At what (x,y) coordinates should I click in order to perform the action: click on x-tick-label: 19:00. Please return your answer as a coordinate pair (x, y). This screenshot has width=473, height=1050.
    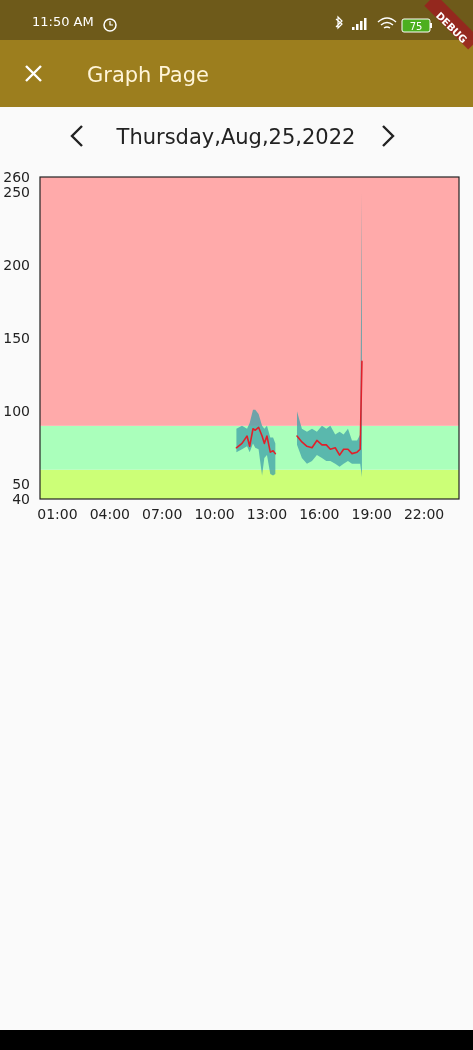
    Looking at the image, I should click on (371, 514).